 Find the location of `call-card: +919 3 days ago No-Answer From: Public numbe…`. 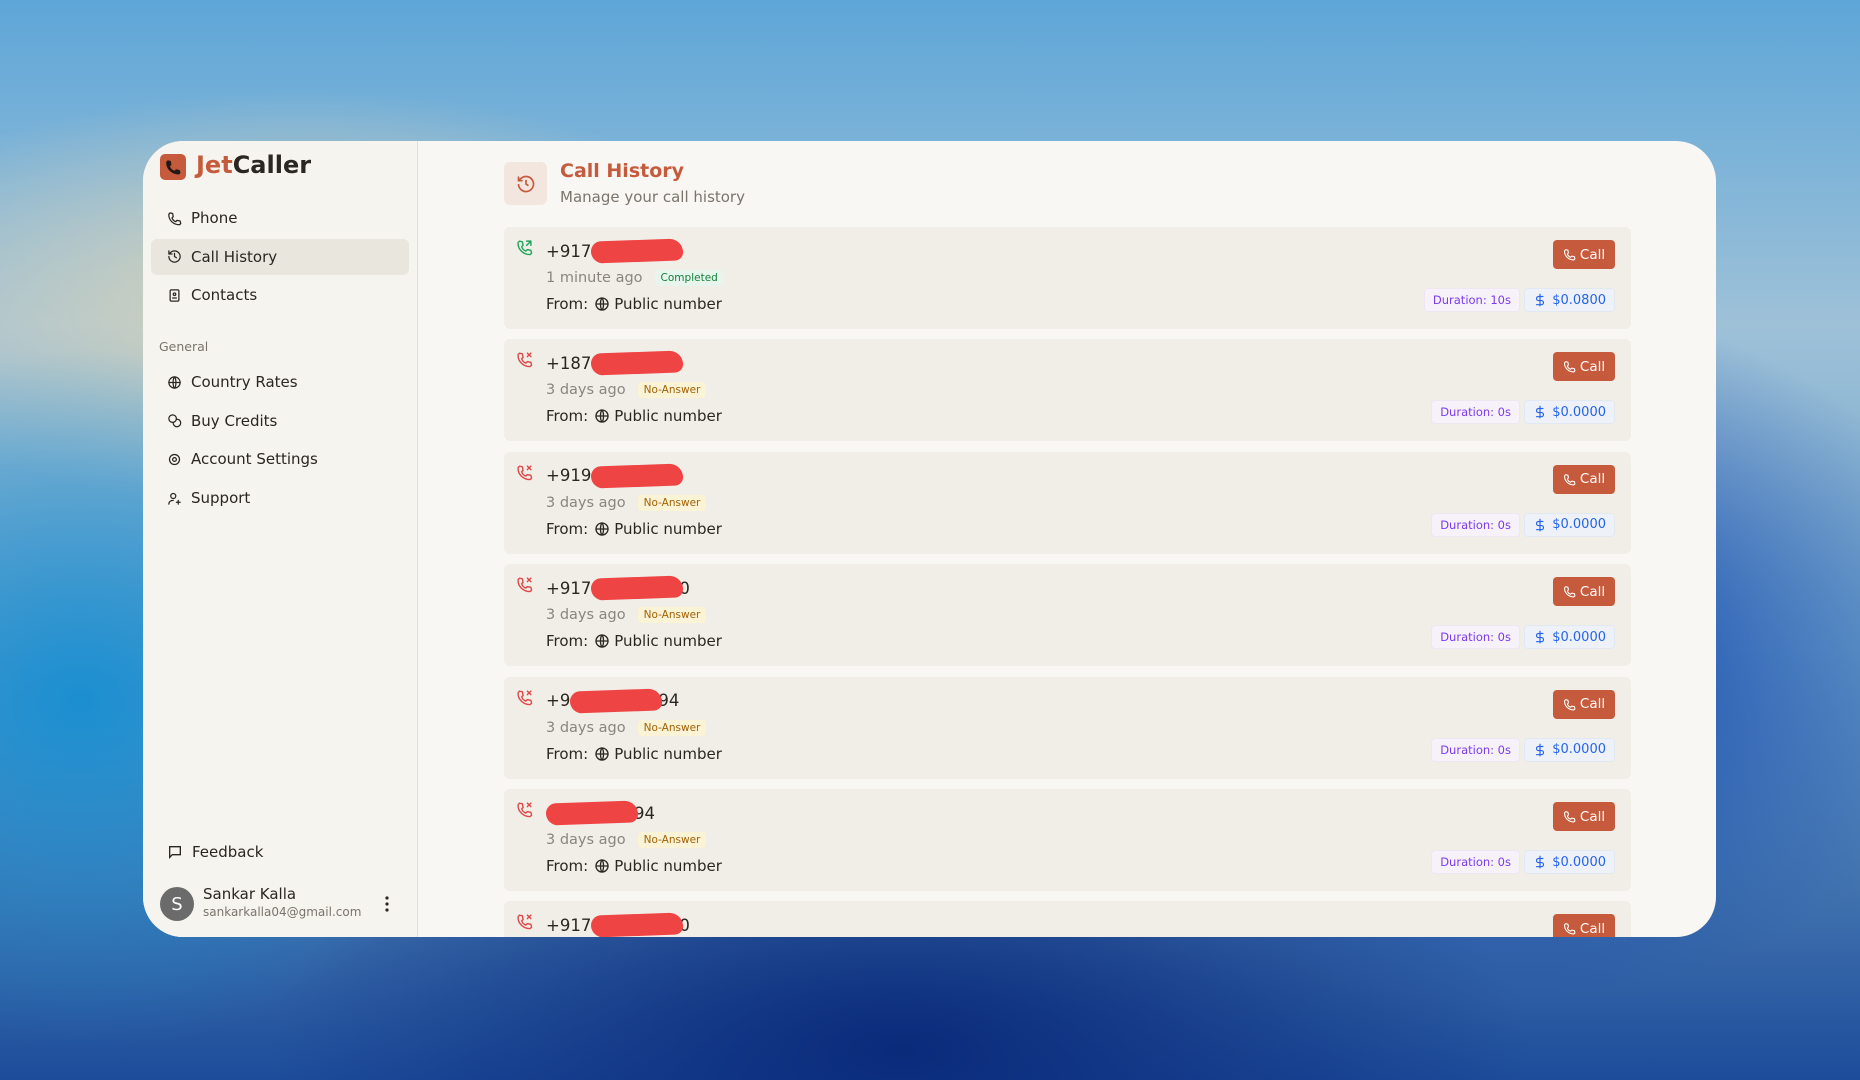

call-card: +919 3 days ago No-Answer From: Public numbe… is located at coordinates (1067, 502).